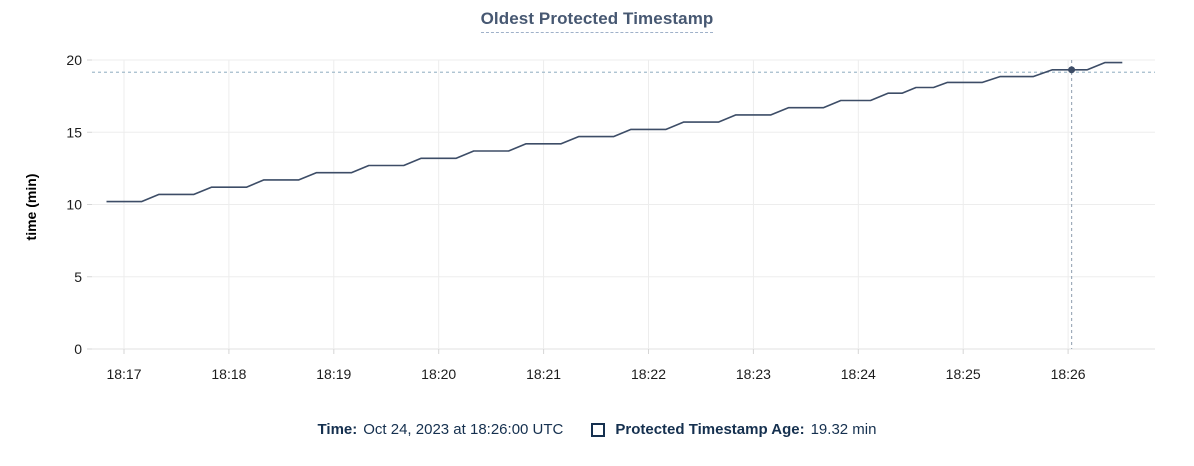 Image resolution: width=1194 pixels, height=466 pixels. What do you see at coordinates (1072, 70) in the screenshot?
I see `hover-marker-dot` at bounding box center [1072, 70].